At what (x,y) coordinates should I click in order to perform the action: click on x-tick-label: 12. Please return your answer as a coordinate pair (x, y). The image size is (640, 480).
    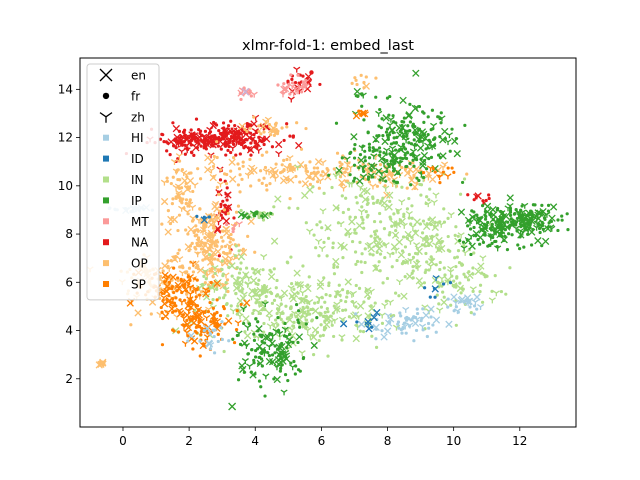
    Looking at the image, I should click on (519, 441).